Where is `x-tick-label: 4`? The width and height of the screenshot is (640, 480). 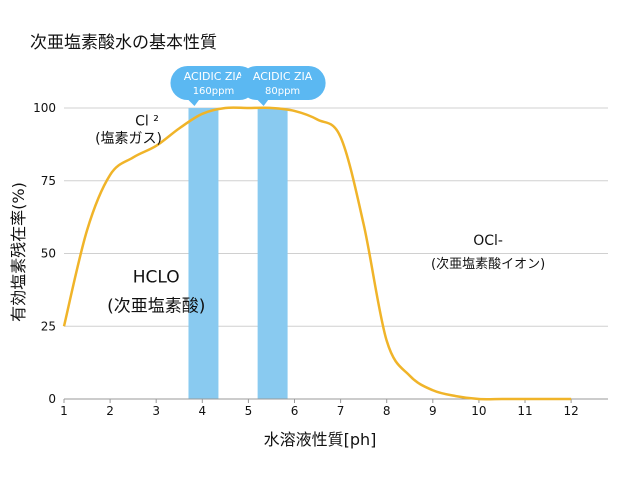
x-tick-label: 4 is located at coordinates (202, 411).